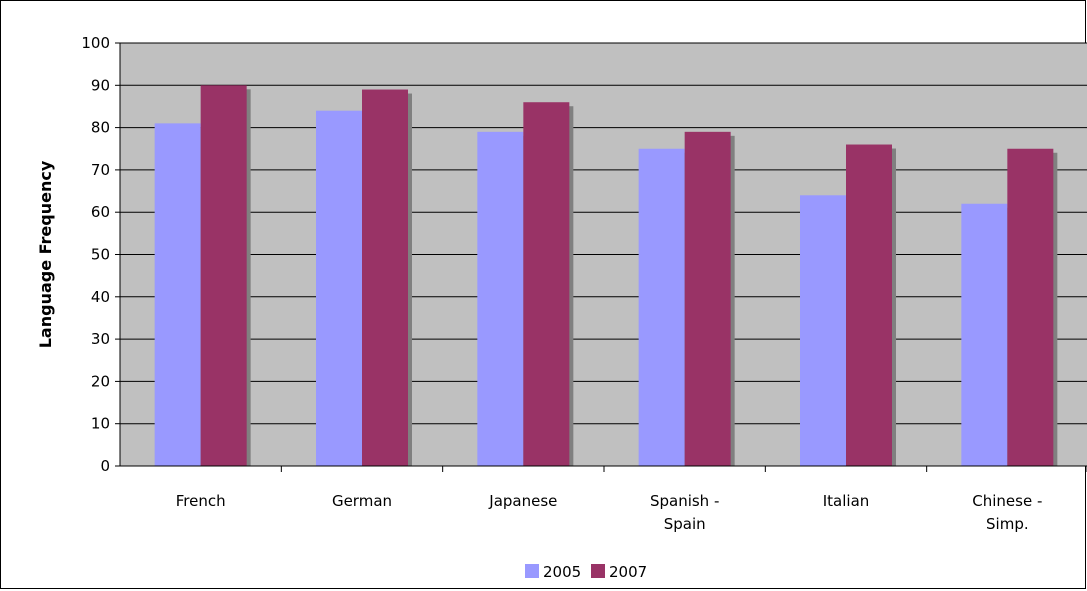 The width and height of the screenshot is (1087, 591). What do you see at coordinates (100, 170) in the screenshot?
I see `y-tick-label: 70` at bounding box center [100, 170].